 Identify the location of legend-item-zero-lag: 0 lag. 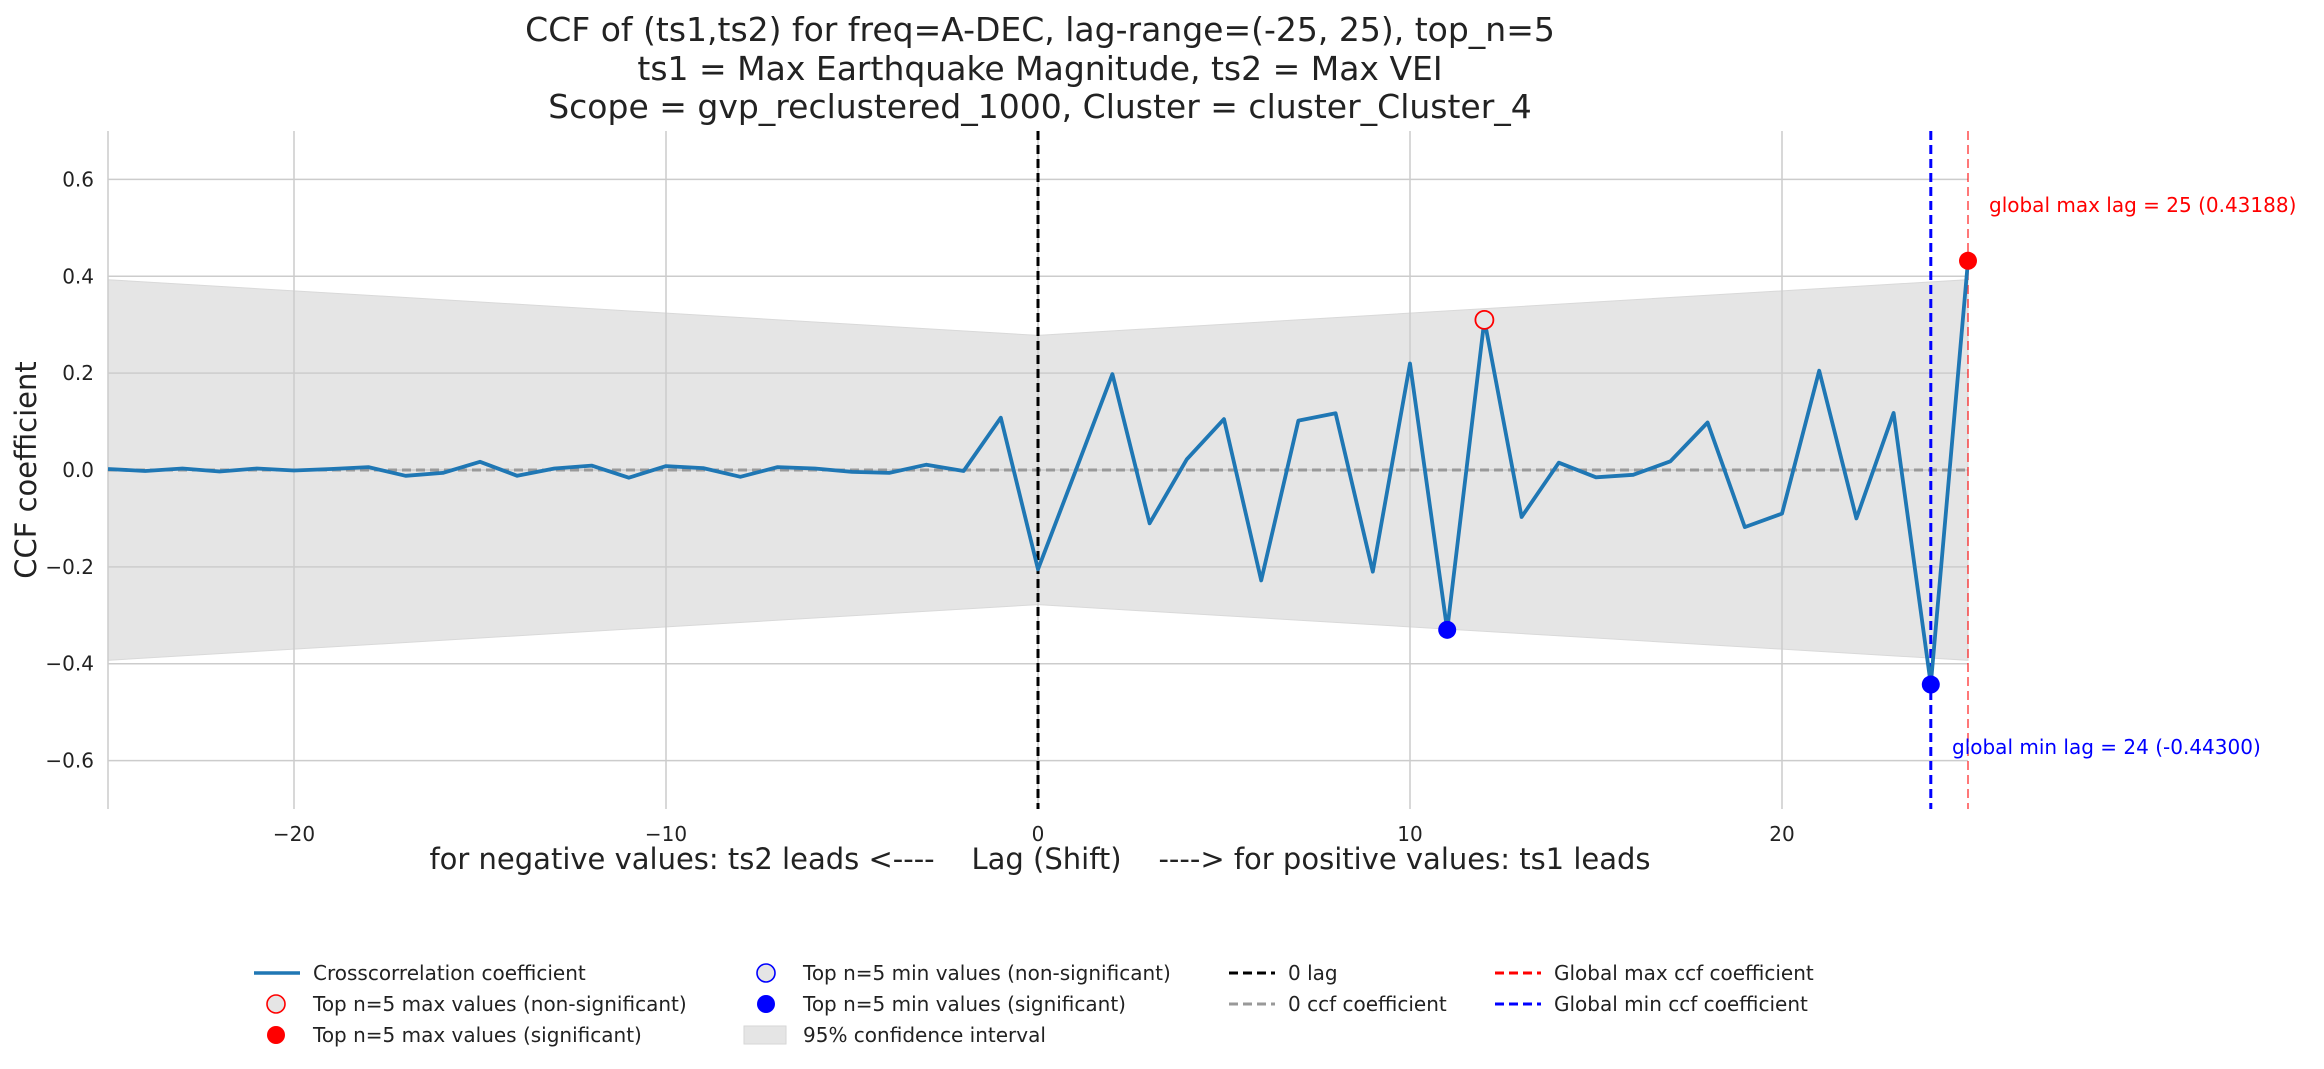
(1283, 973).